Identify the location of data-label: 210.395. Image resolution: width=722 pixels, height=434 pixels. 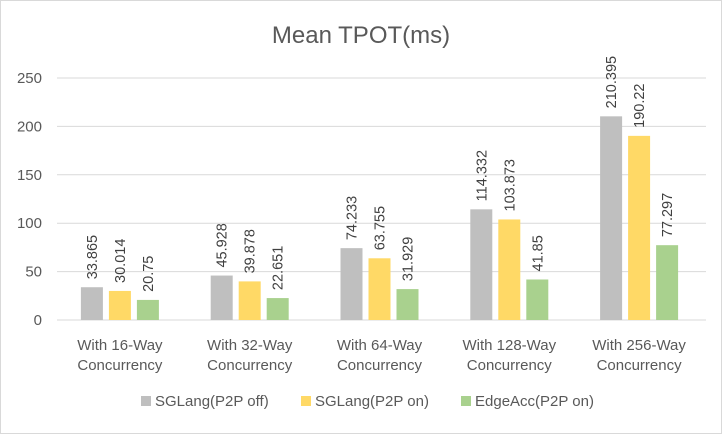
(612, 82).